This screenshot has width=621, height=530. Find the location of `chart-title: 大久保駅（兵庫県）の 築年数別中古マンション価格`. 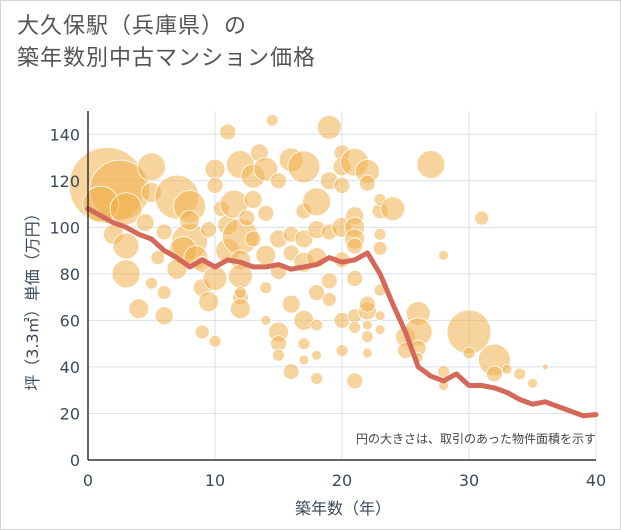

chart-title: 大久保駅（兵庫県）の 築年数別中古マンション価格 is located at coordinates (166, 43).